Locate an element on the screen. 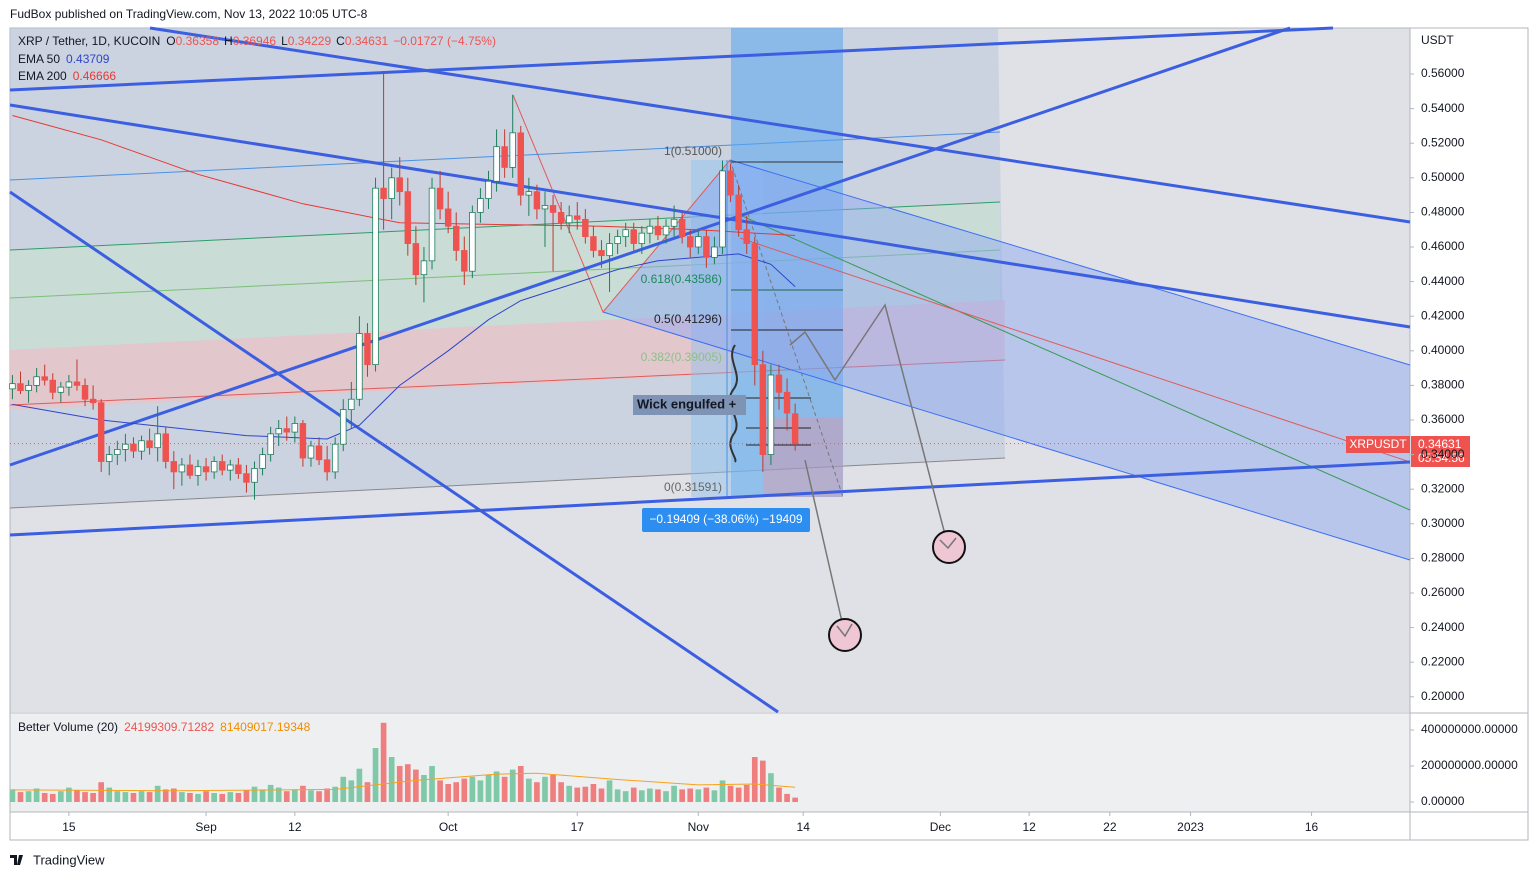 This screenshot has height=877, width=1539. currency: USDT is located at coordinates (1437, 40).